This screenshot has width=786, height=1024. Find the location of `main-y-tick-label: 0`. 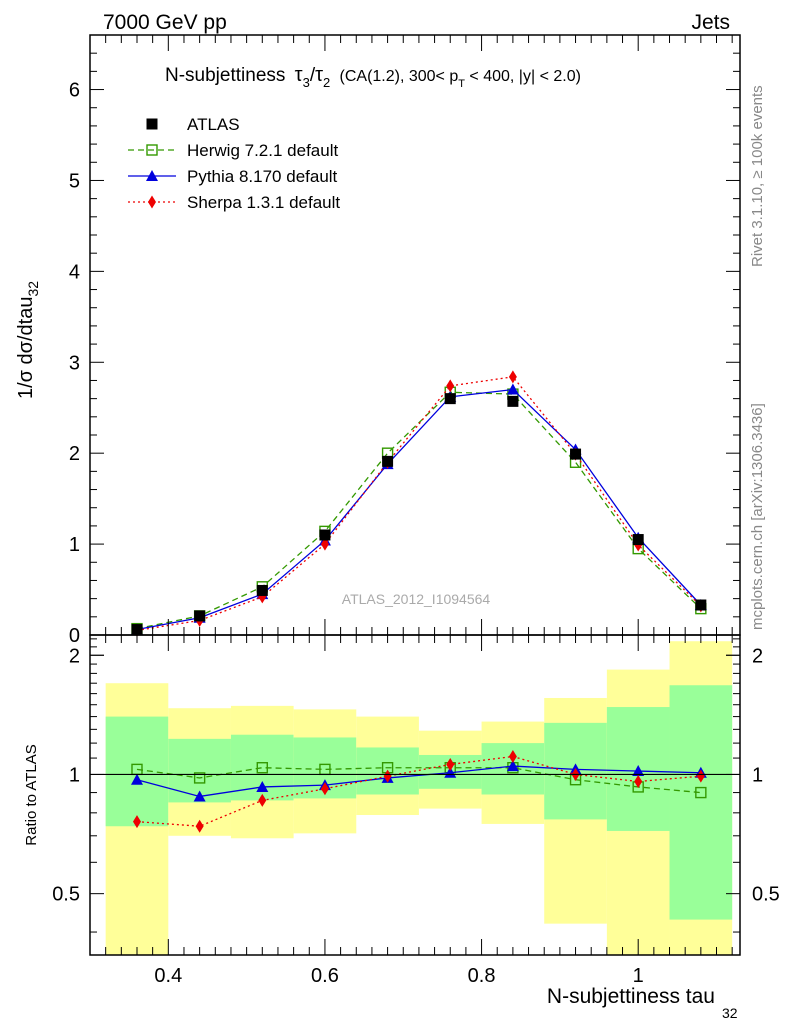

main-y-tick-label: 0 is located at coordinates (74, 636).